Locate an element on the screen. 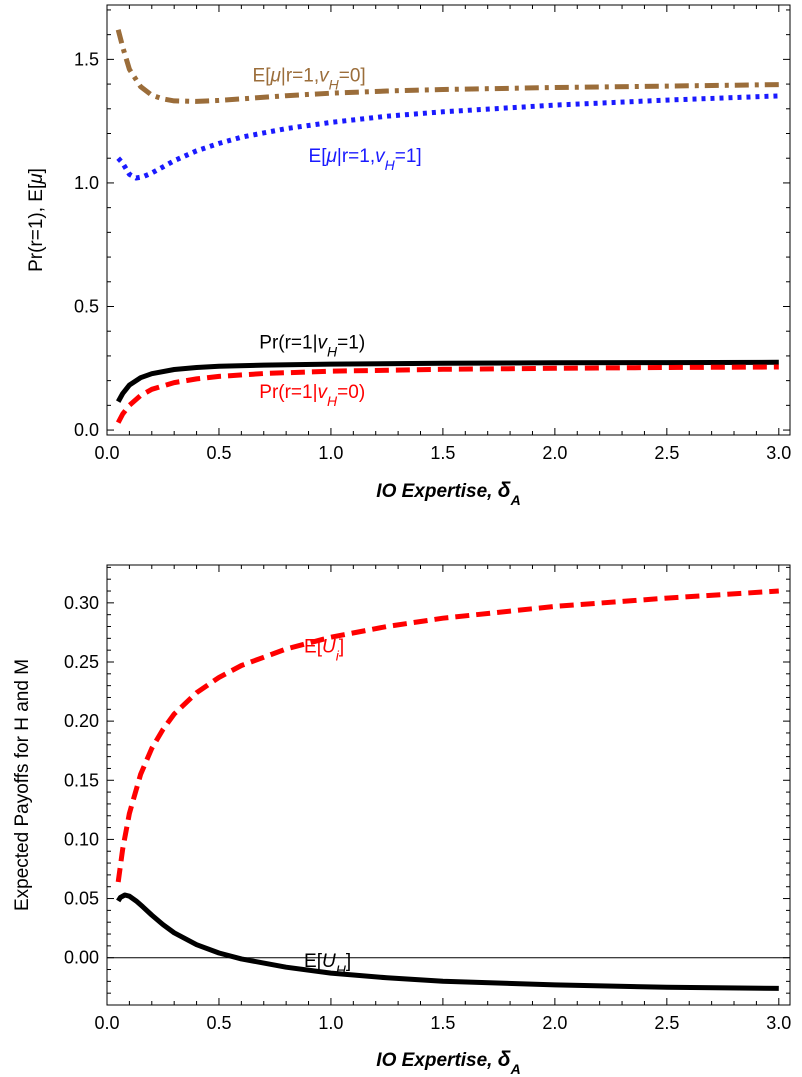 This screenshot has height=1077, width=802. series-label: E[μ|r=1,vH=0] is located at coordinates (309, 79).